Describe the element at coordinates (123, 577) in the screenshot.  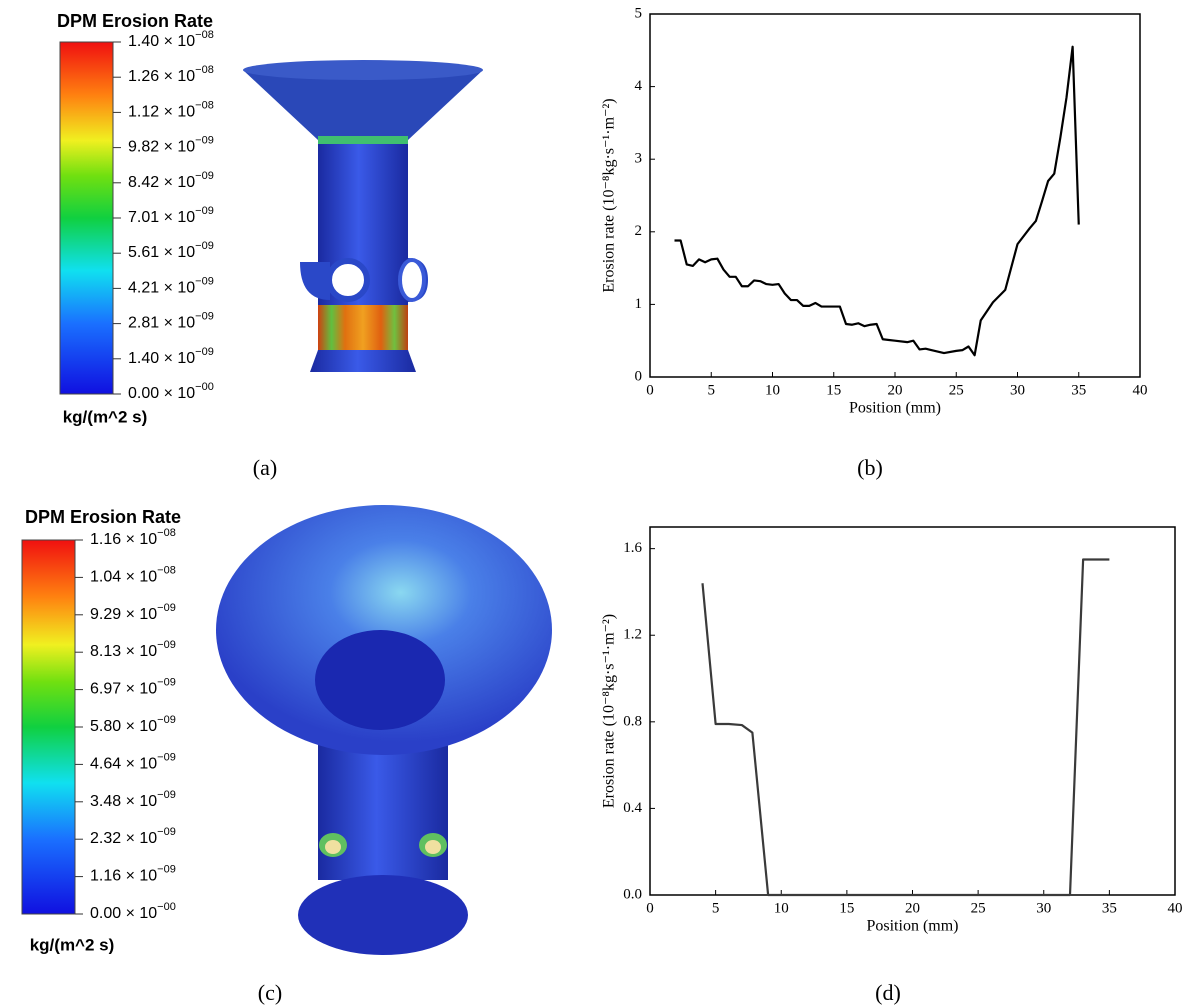
I see `label-base: 1.04 × 10` at that location.